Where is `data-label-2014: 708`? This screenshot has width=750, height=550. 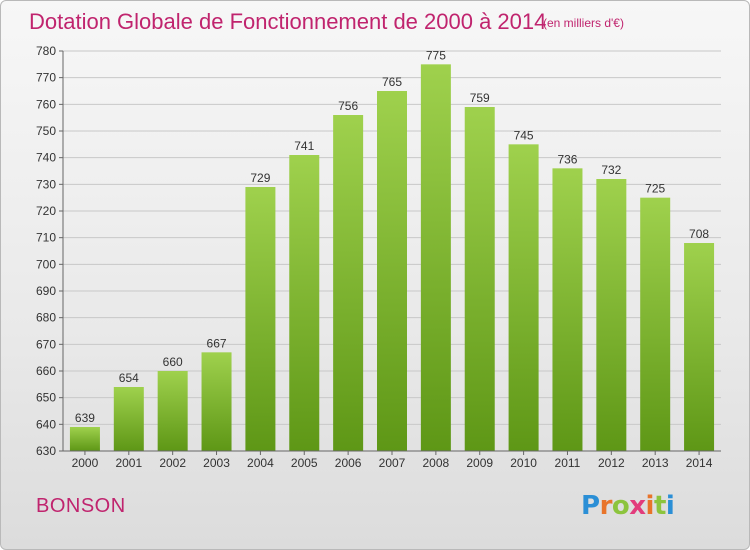
data-label-2014: 708 is located at coordinates (699, 234).